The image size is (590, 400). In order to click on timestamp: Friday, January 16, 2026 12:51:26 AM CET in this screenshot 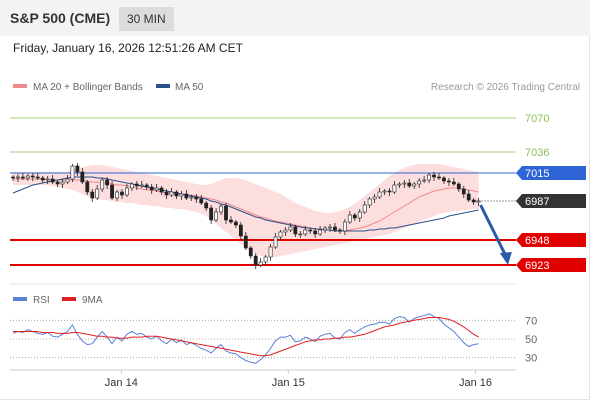, I will do `click(128, 48)`.